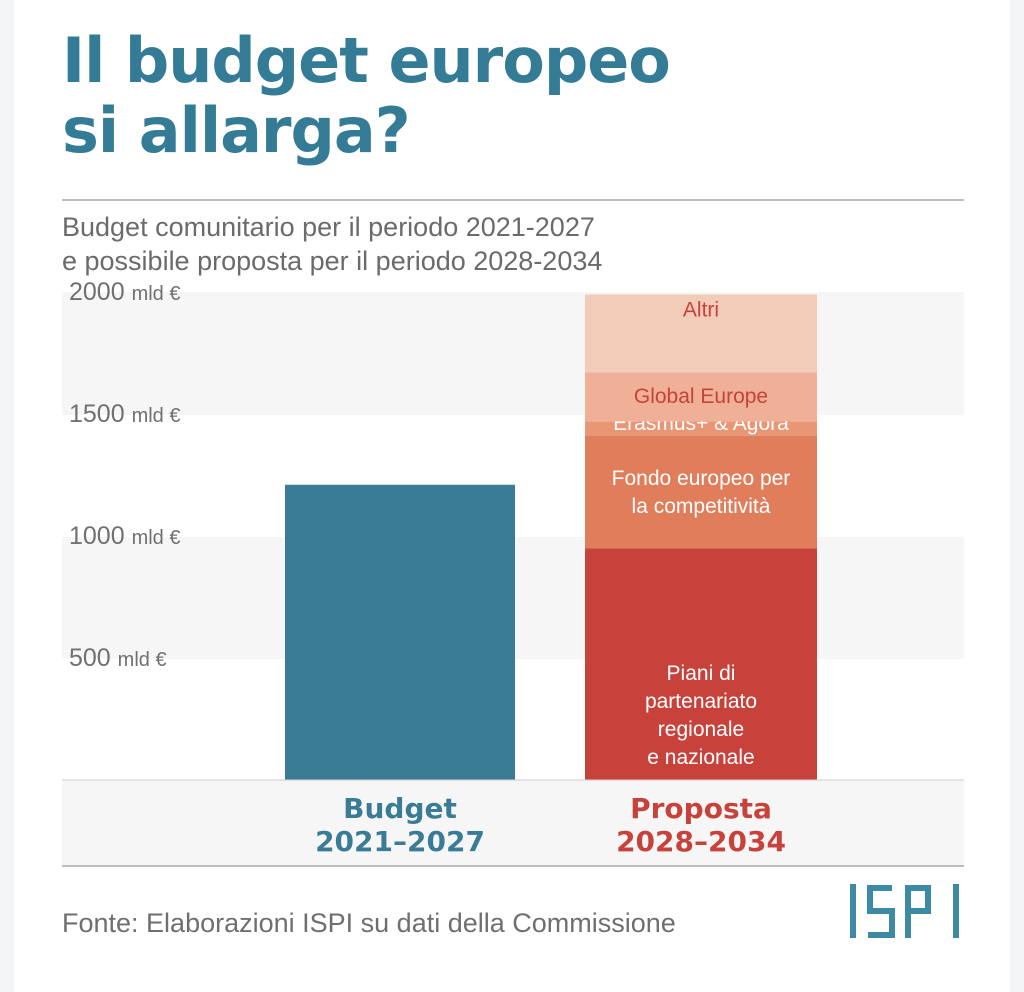 This screenshot has height=992, width=1024. I want to click on category-label-1-line-2: 2021–2027, so click(400, 841).